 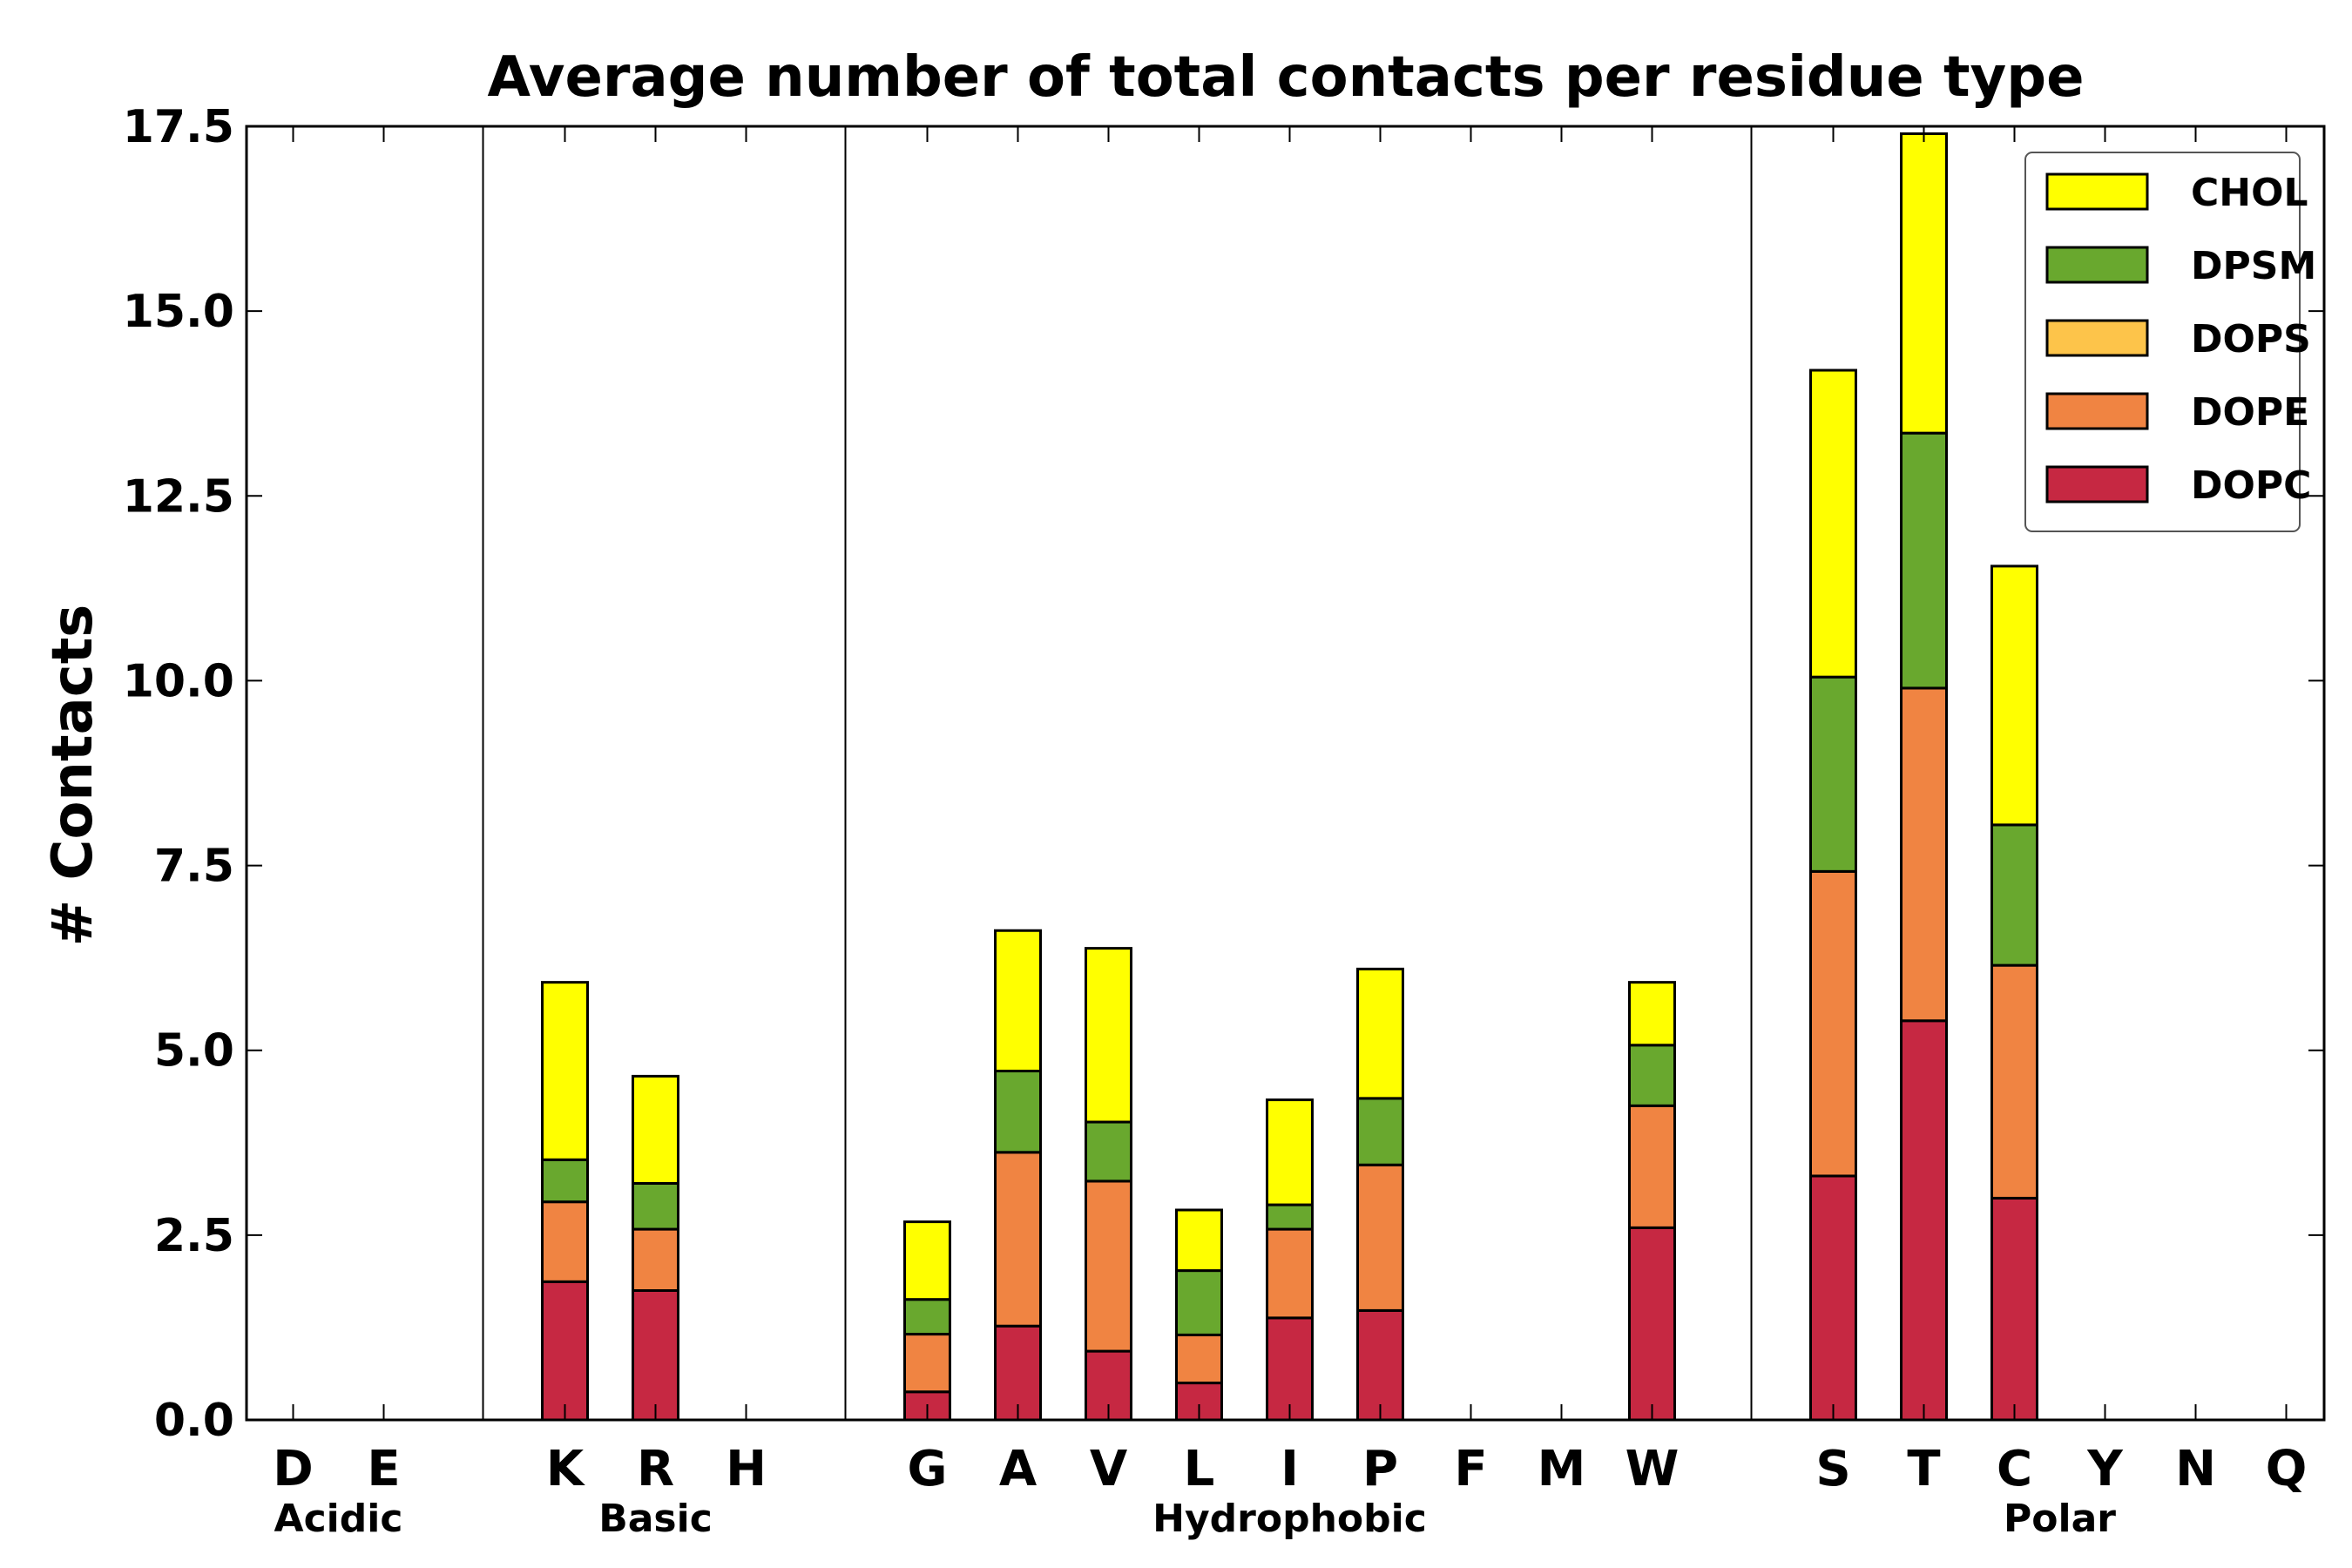 What do you see at coordinates (1923, 1469) in the screenshot?
I see `x-tick-label: T` at bounding box center [1923, 1469].